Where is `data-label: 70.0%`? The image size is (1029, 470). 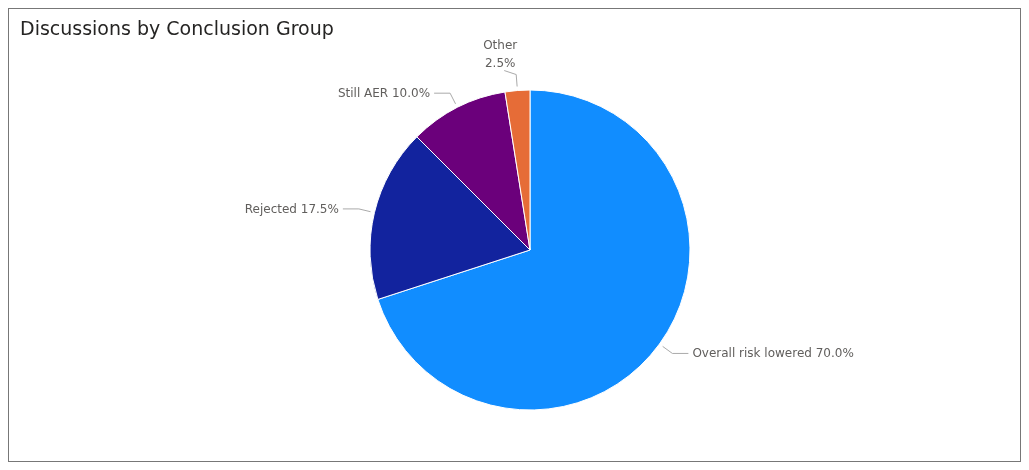 data-label: 70.0% is located at coordinates (834, 353).